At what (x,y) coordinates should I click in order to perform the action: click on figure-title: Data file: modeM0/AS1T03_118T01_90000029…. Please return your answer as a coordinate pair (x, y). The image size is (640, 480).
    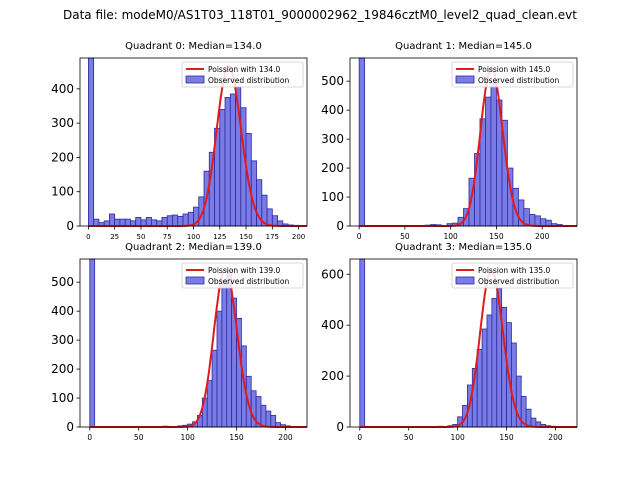
    Looking at the image, I should click on (320, 15).